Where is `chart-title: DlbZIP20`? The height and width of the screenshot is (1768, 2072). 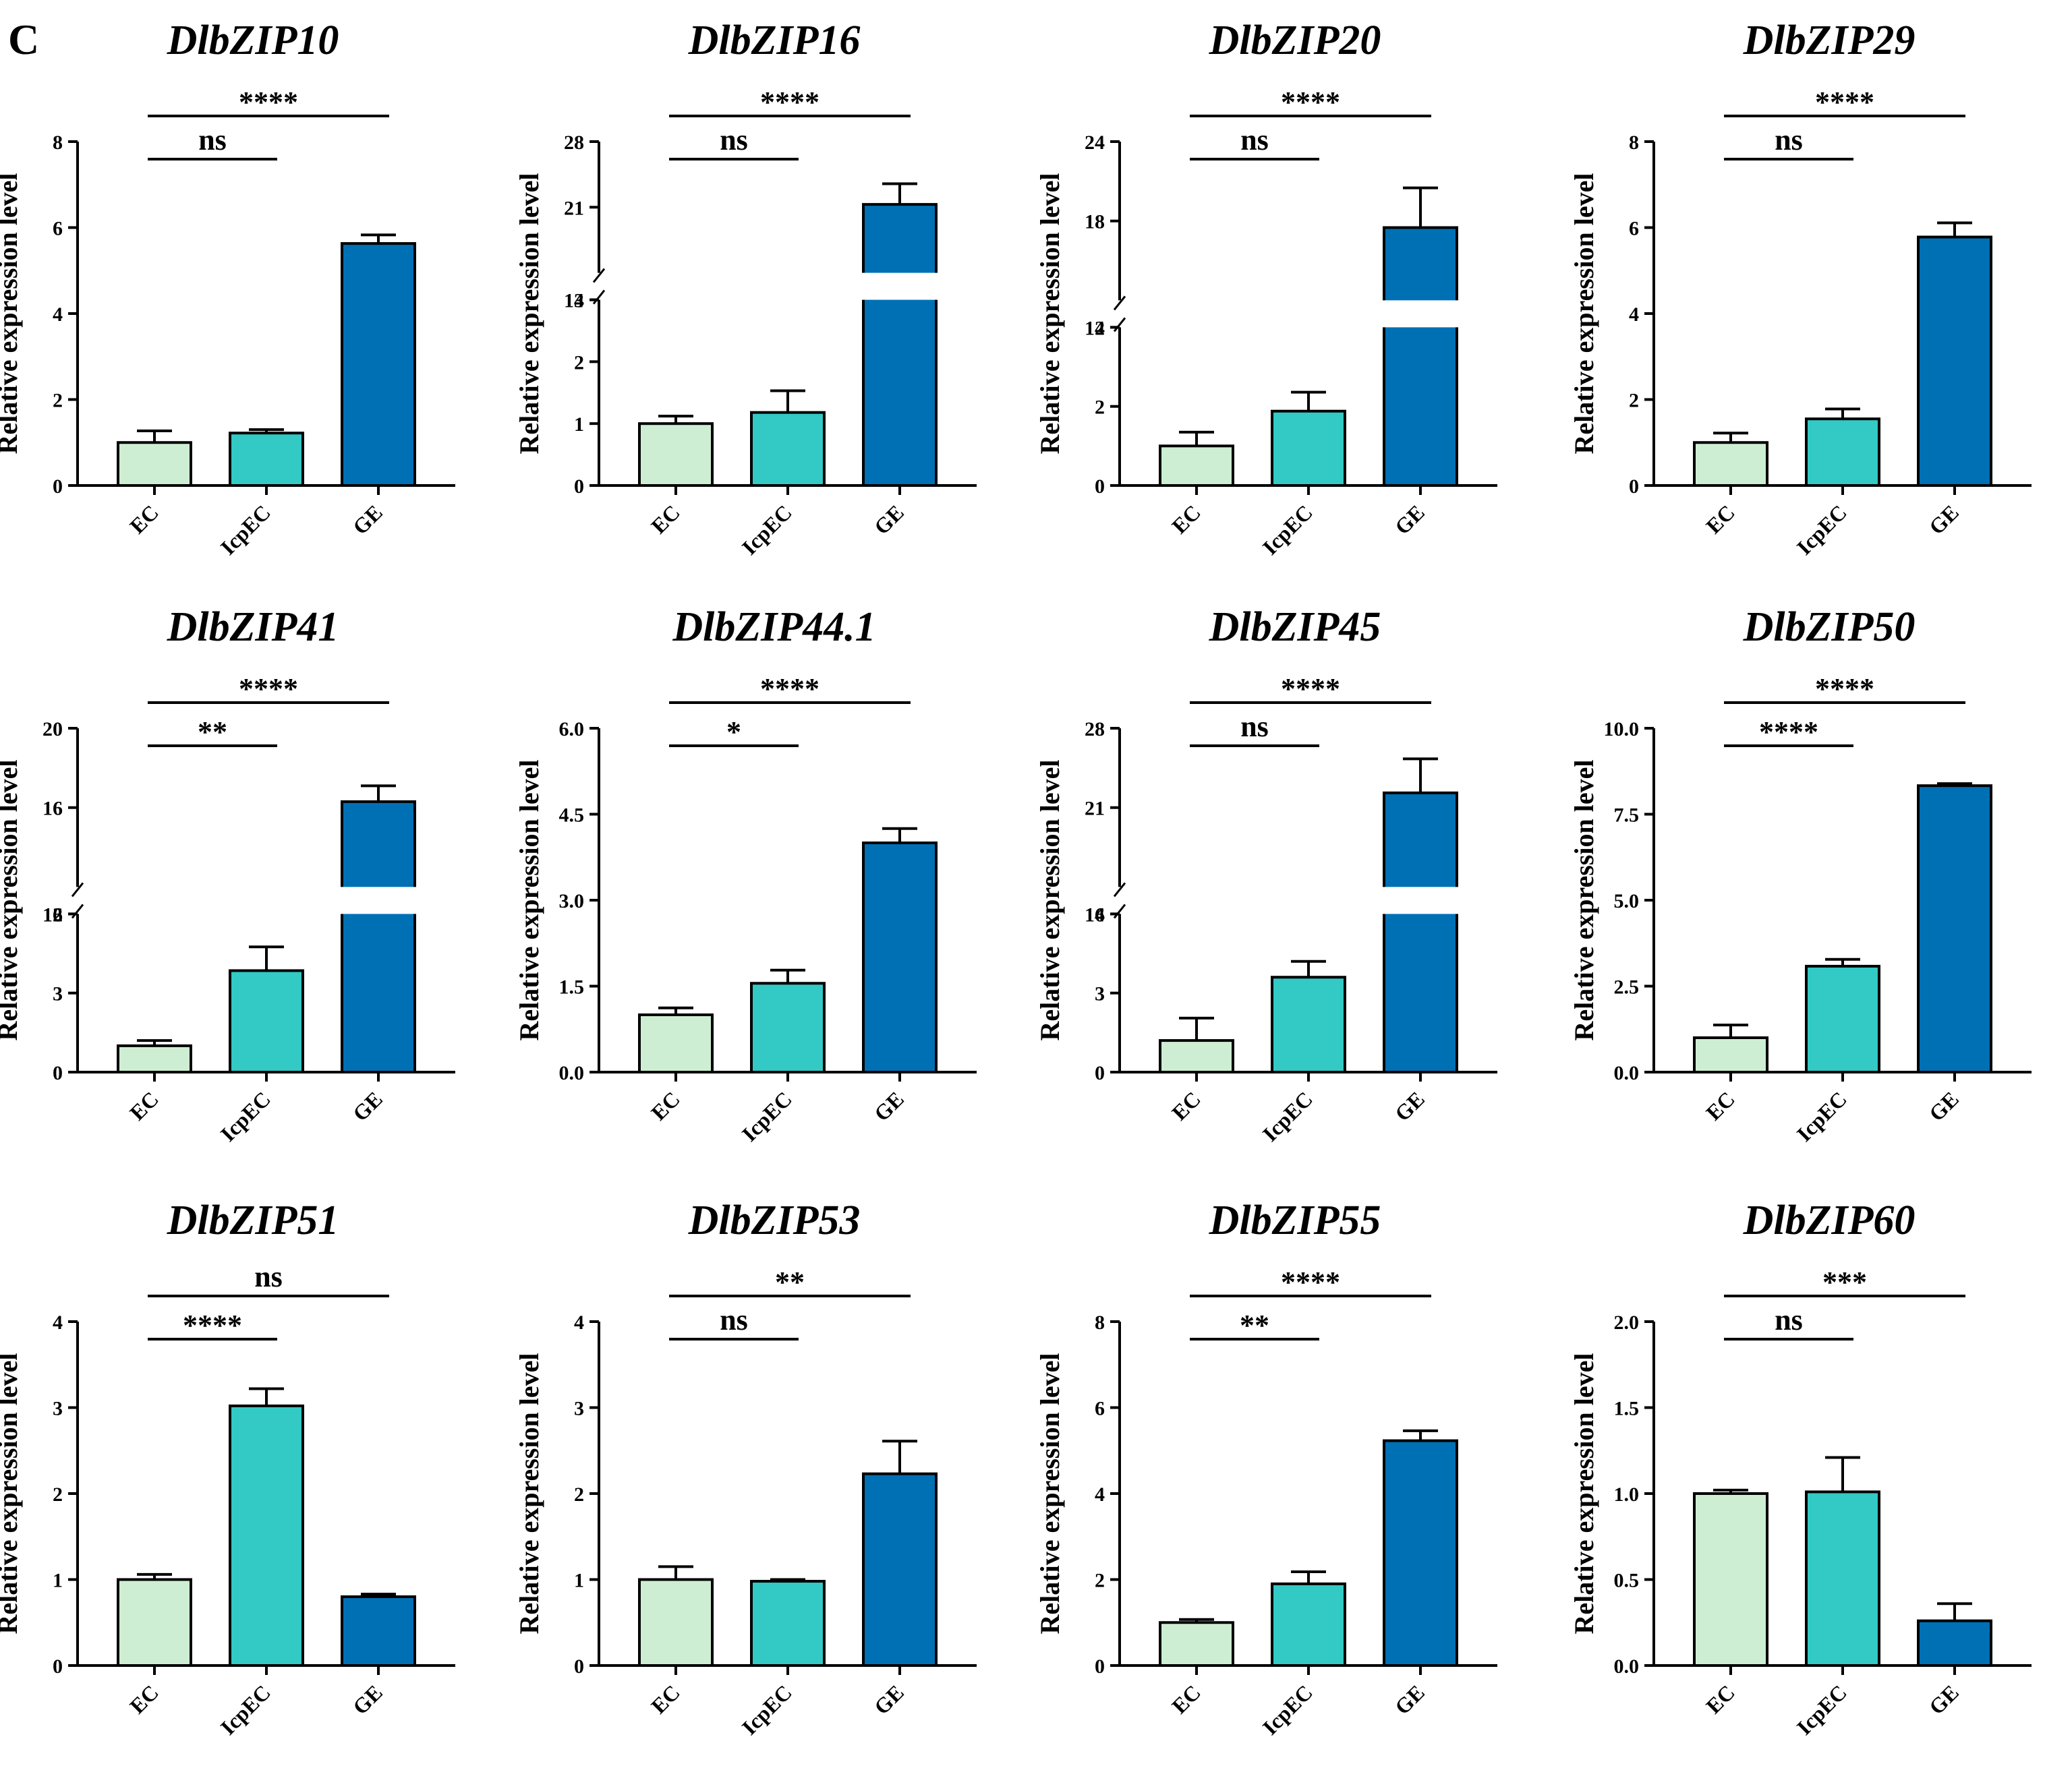 chart-title: DlbZIP20 is located at coordinates (1295, 41).